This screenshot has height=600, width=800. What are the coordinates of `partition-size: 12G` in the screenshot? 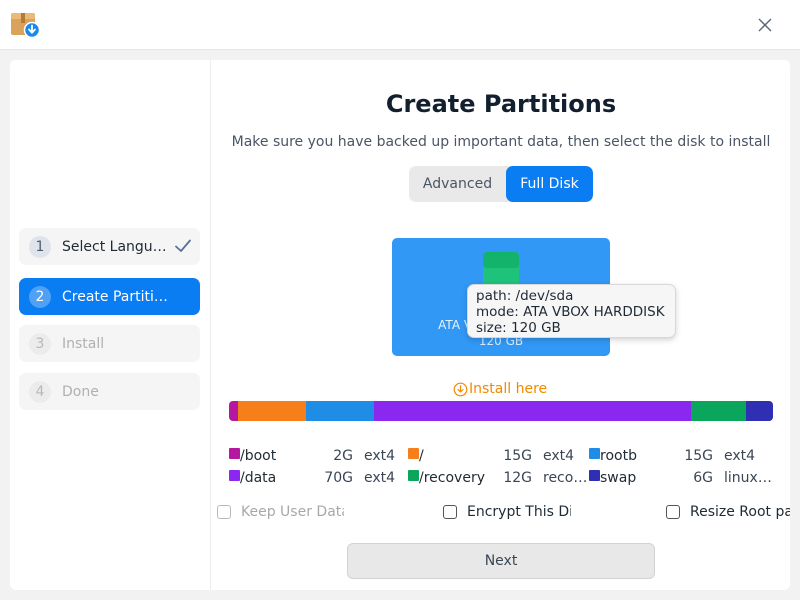 It's located at (517, 478).